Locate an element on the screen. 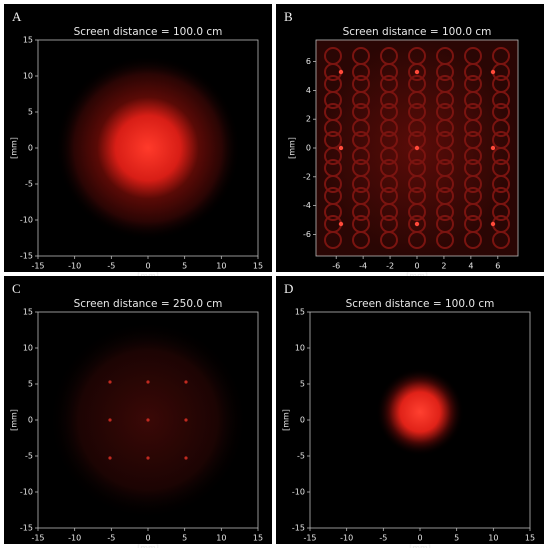 The height and width of the screenshot is (548, 547). x-tick-label: -4 is located at coordinates (363, 266).